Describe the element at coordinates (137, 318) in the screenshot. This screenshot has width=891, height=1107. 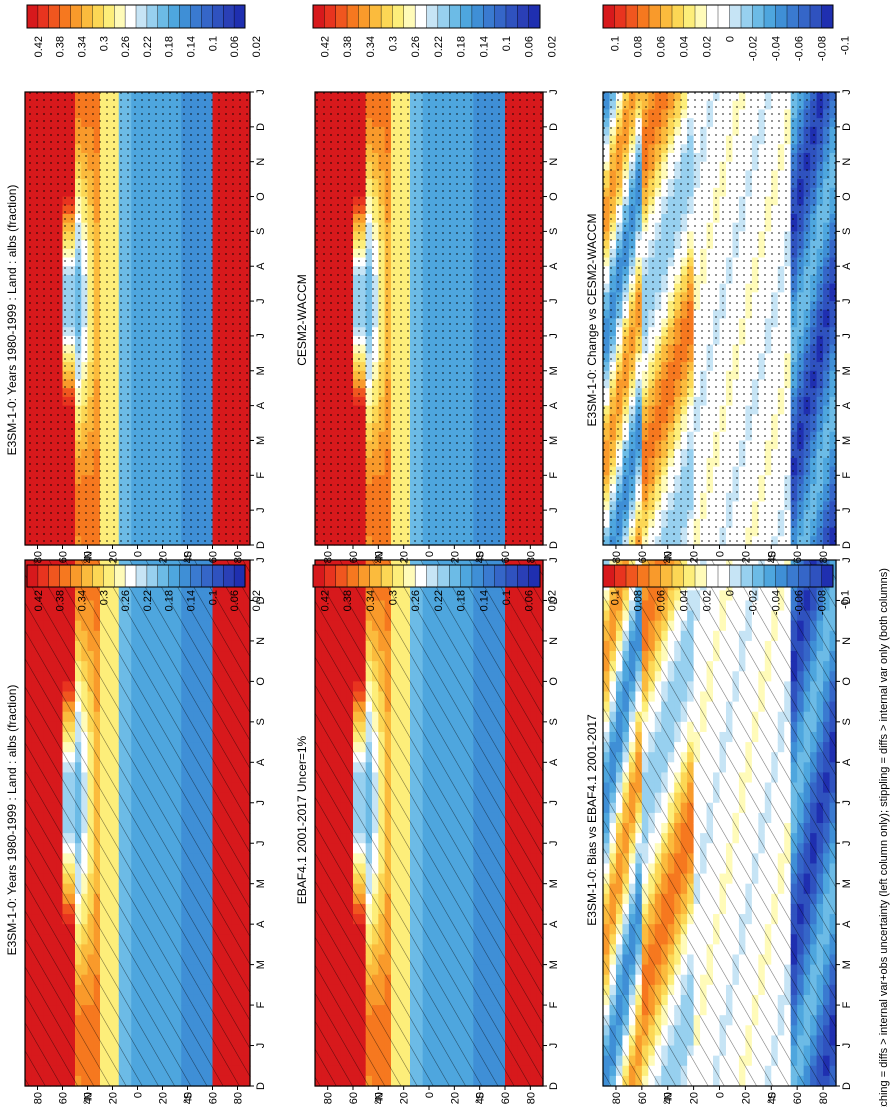
I see `stippling-overlay` at that location.